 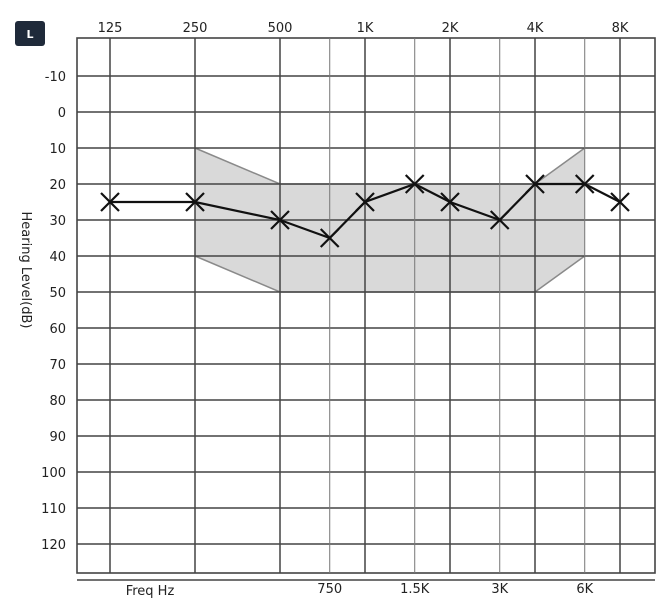 I want to click on threshold-series, so click(x=365, y=211).